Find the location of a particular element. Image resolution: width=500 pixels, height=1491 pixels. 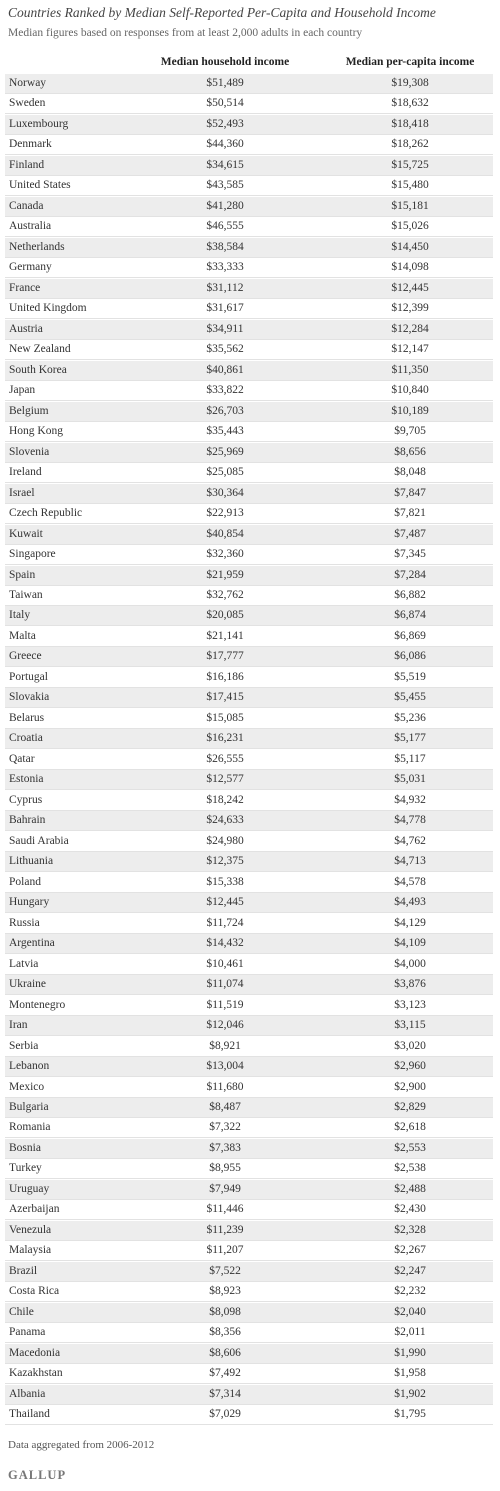

country-cell: United States is located at coordinates (40, 185).